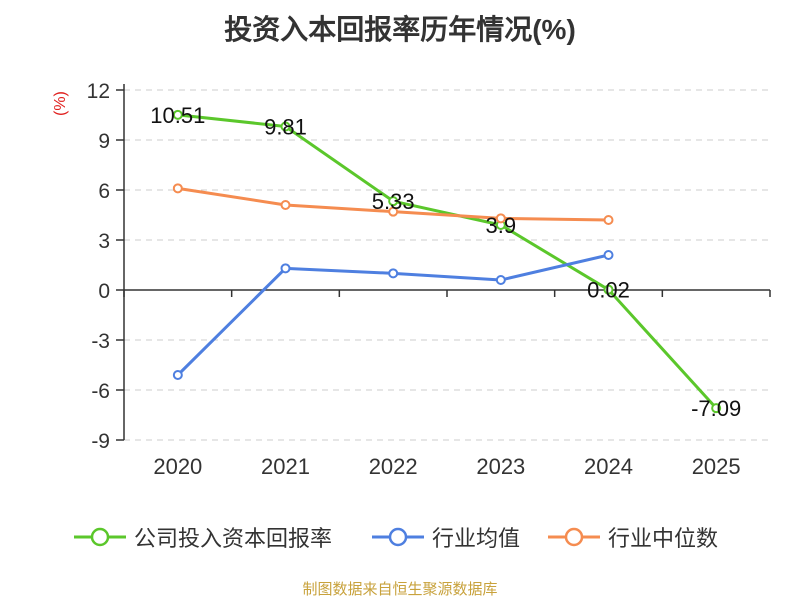 The height and width of the screenshot is (600, 800). What do you see at coordinates (716, 466) in the screenshot?
I see `x-tick-label: 2025` at bounding box center [716, 466].